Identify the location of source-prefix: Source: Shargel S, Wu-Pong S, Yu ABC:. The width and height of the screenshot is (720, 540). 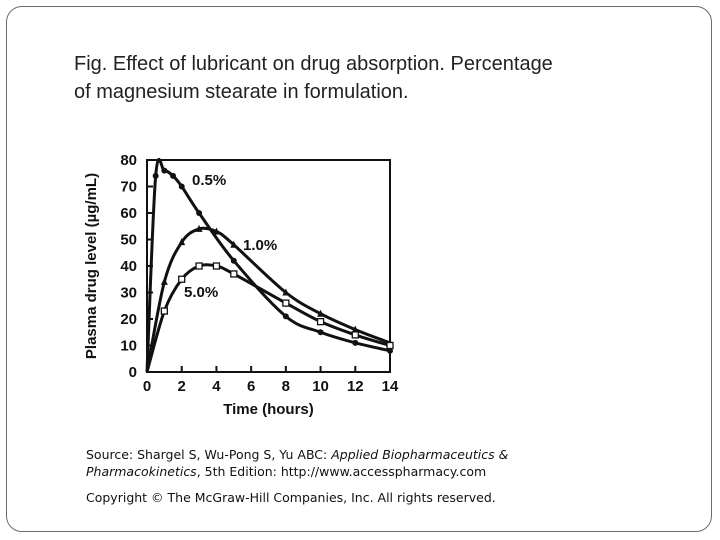
(209, 454).